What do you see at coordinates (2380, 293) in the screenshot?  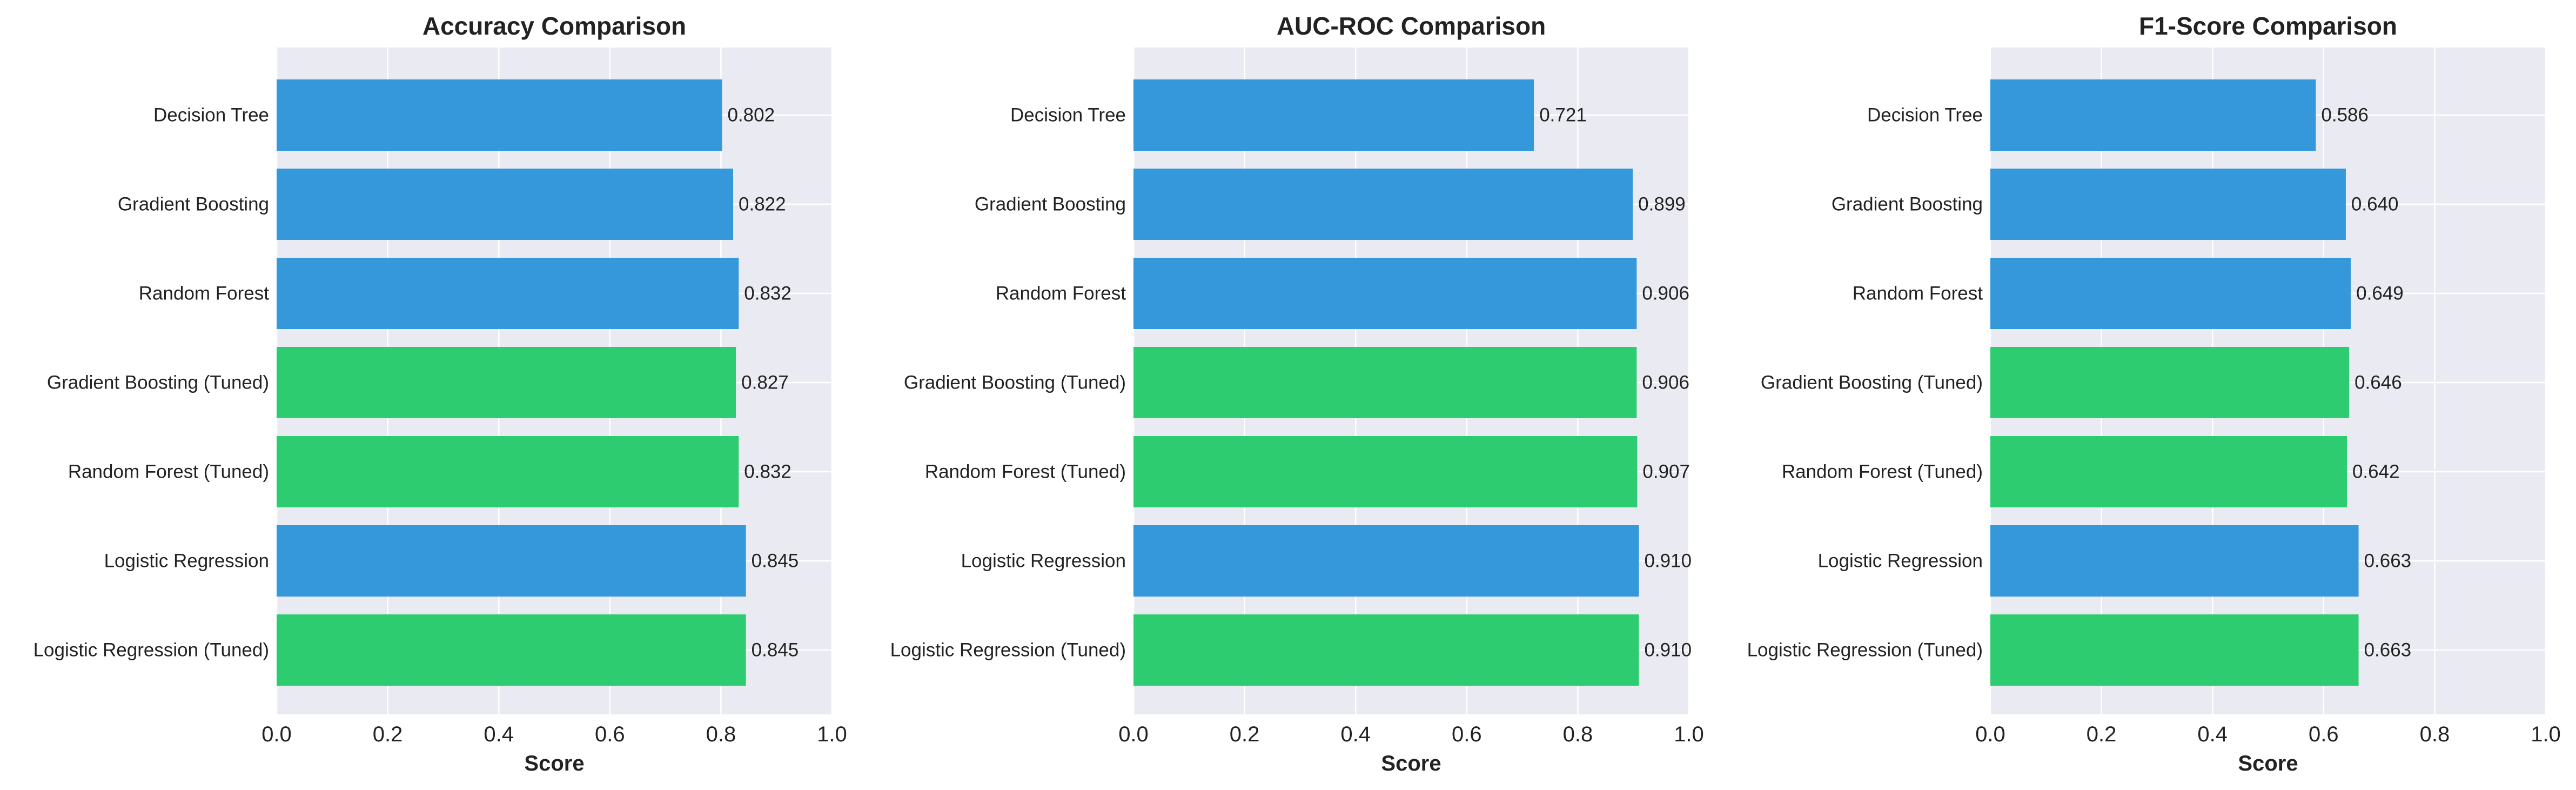 I see `data-label: 0.649` at bounding box center [2380, 293].